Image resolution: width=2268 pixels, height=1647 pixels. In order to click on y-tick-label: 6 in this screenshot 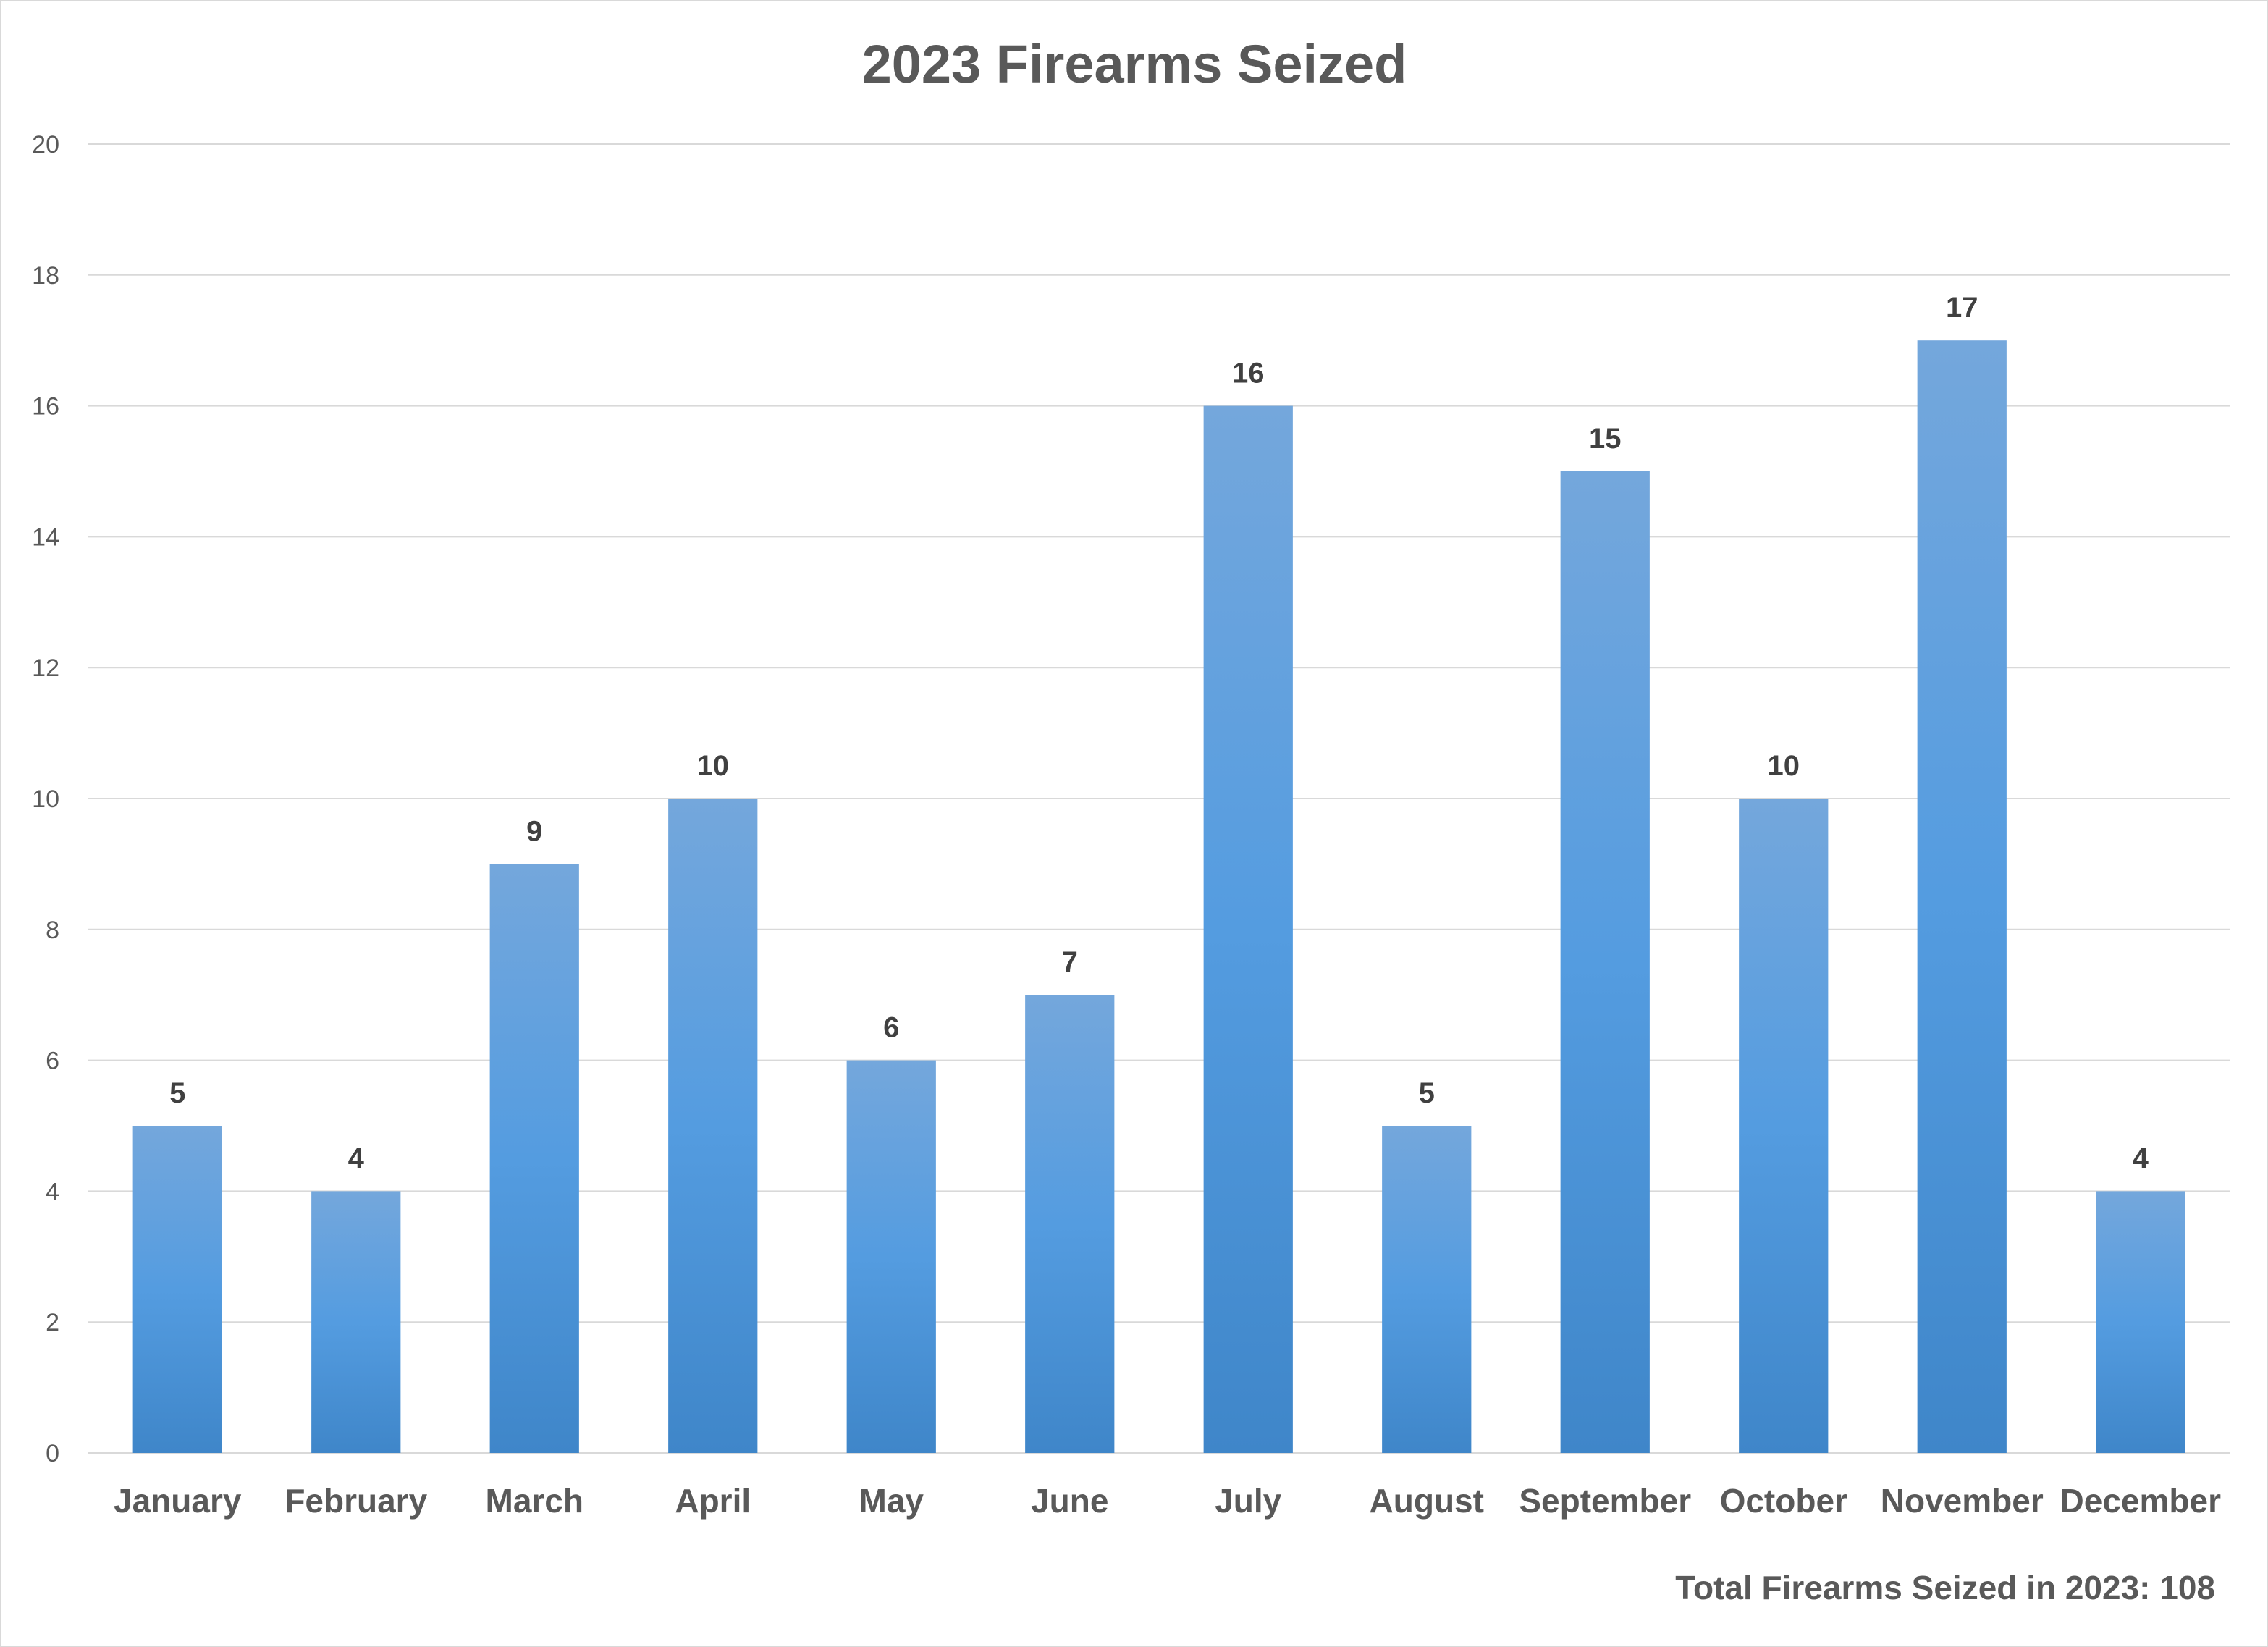, I will do `click(52, 1061)`.